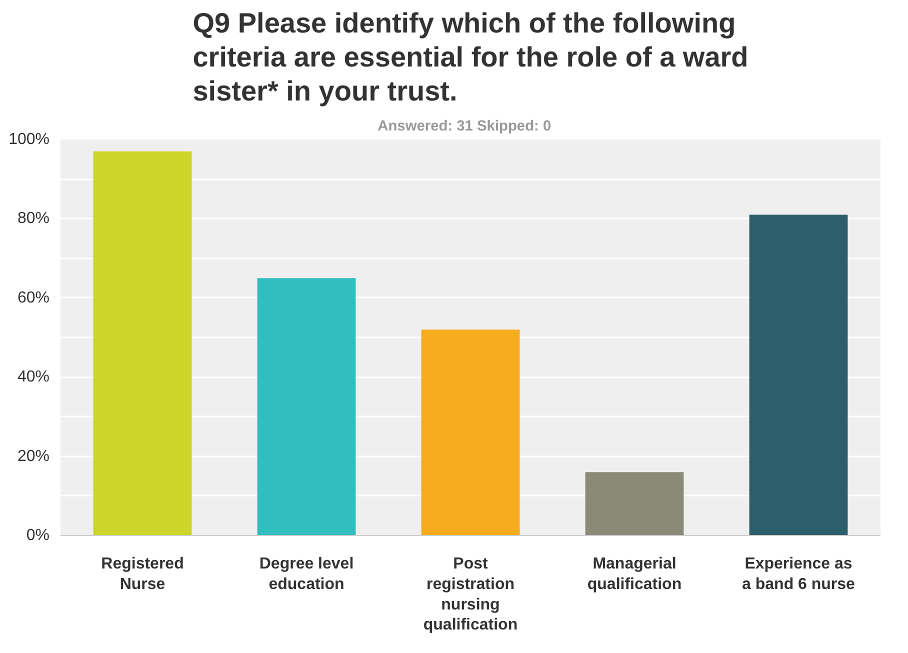 This screenshot has height=653, width=908. What do you see at coordinates (465, 126) in the screenshot?
I see `chart-subtitle: Answered: 31 Skipped: 0` at bounding box center [465, 126].